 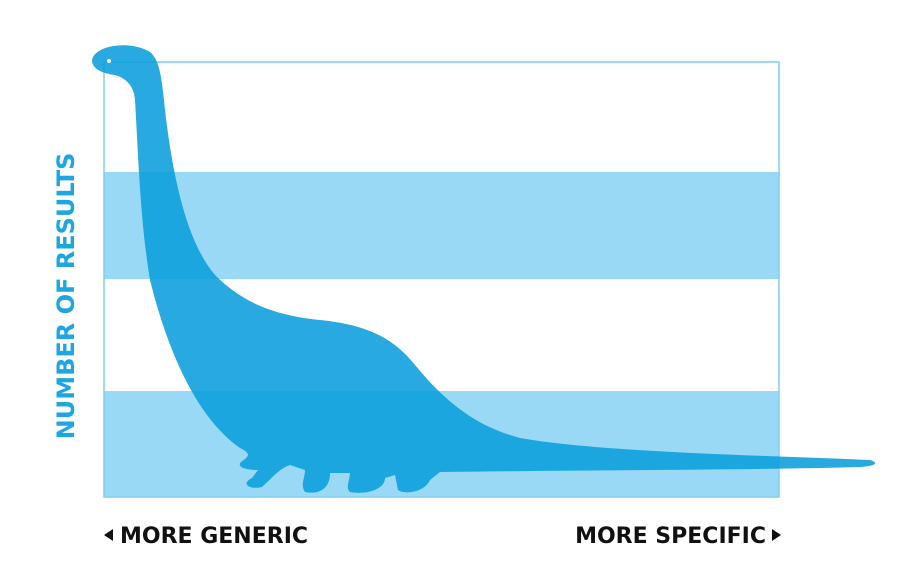 I want to click on x-axis-right-label: MORE SPECIFIC, so click(x=670, y=536).